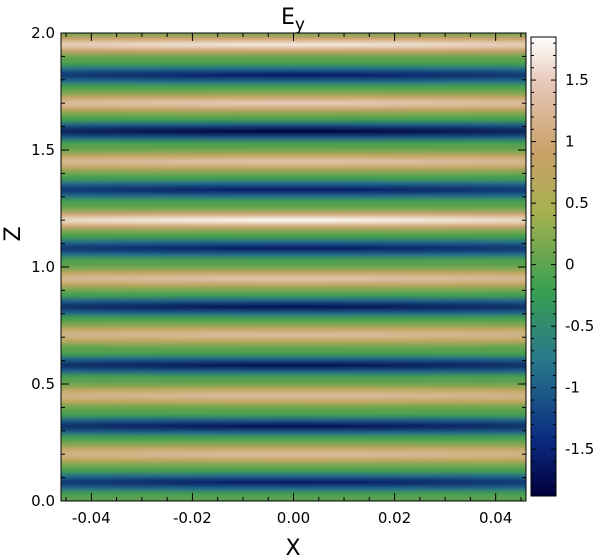 The image size is (600, 560). What do you see at coordinates (43, 501) in the screenshot?
I see `y-tick-label: 0.0` at bounding box center [43, 501].